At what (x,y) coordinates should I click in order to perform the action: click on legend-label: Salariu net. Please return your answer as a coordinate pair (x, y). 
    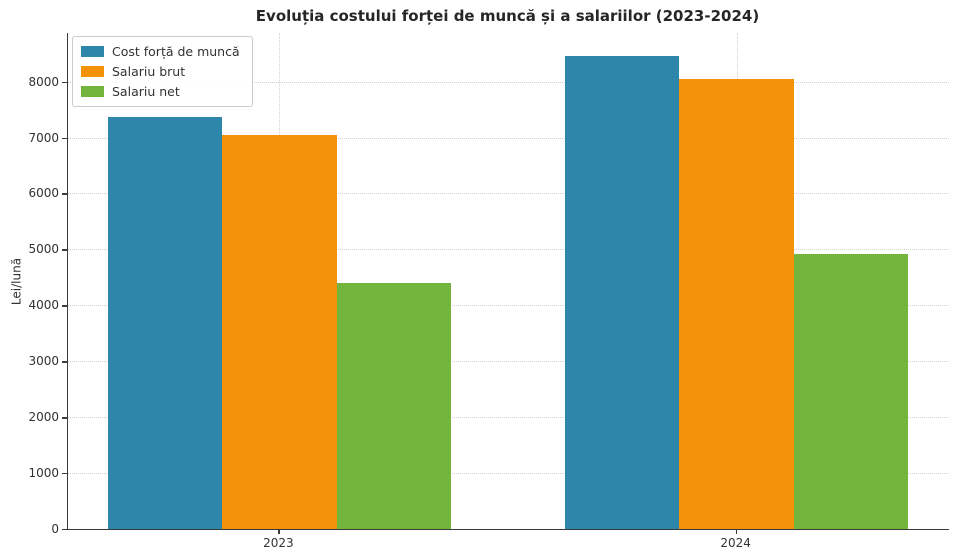
    Looking at the image, I should click on (146, 91).